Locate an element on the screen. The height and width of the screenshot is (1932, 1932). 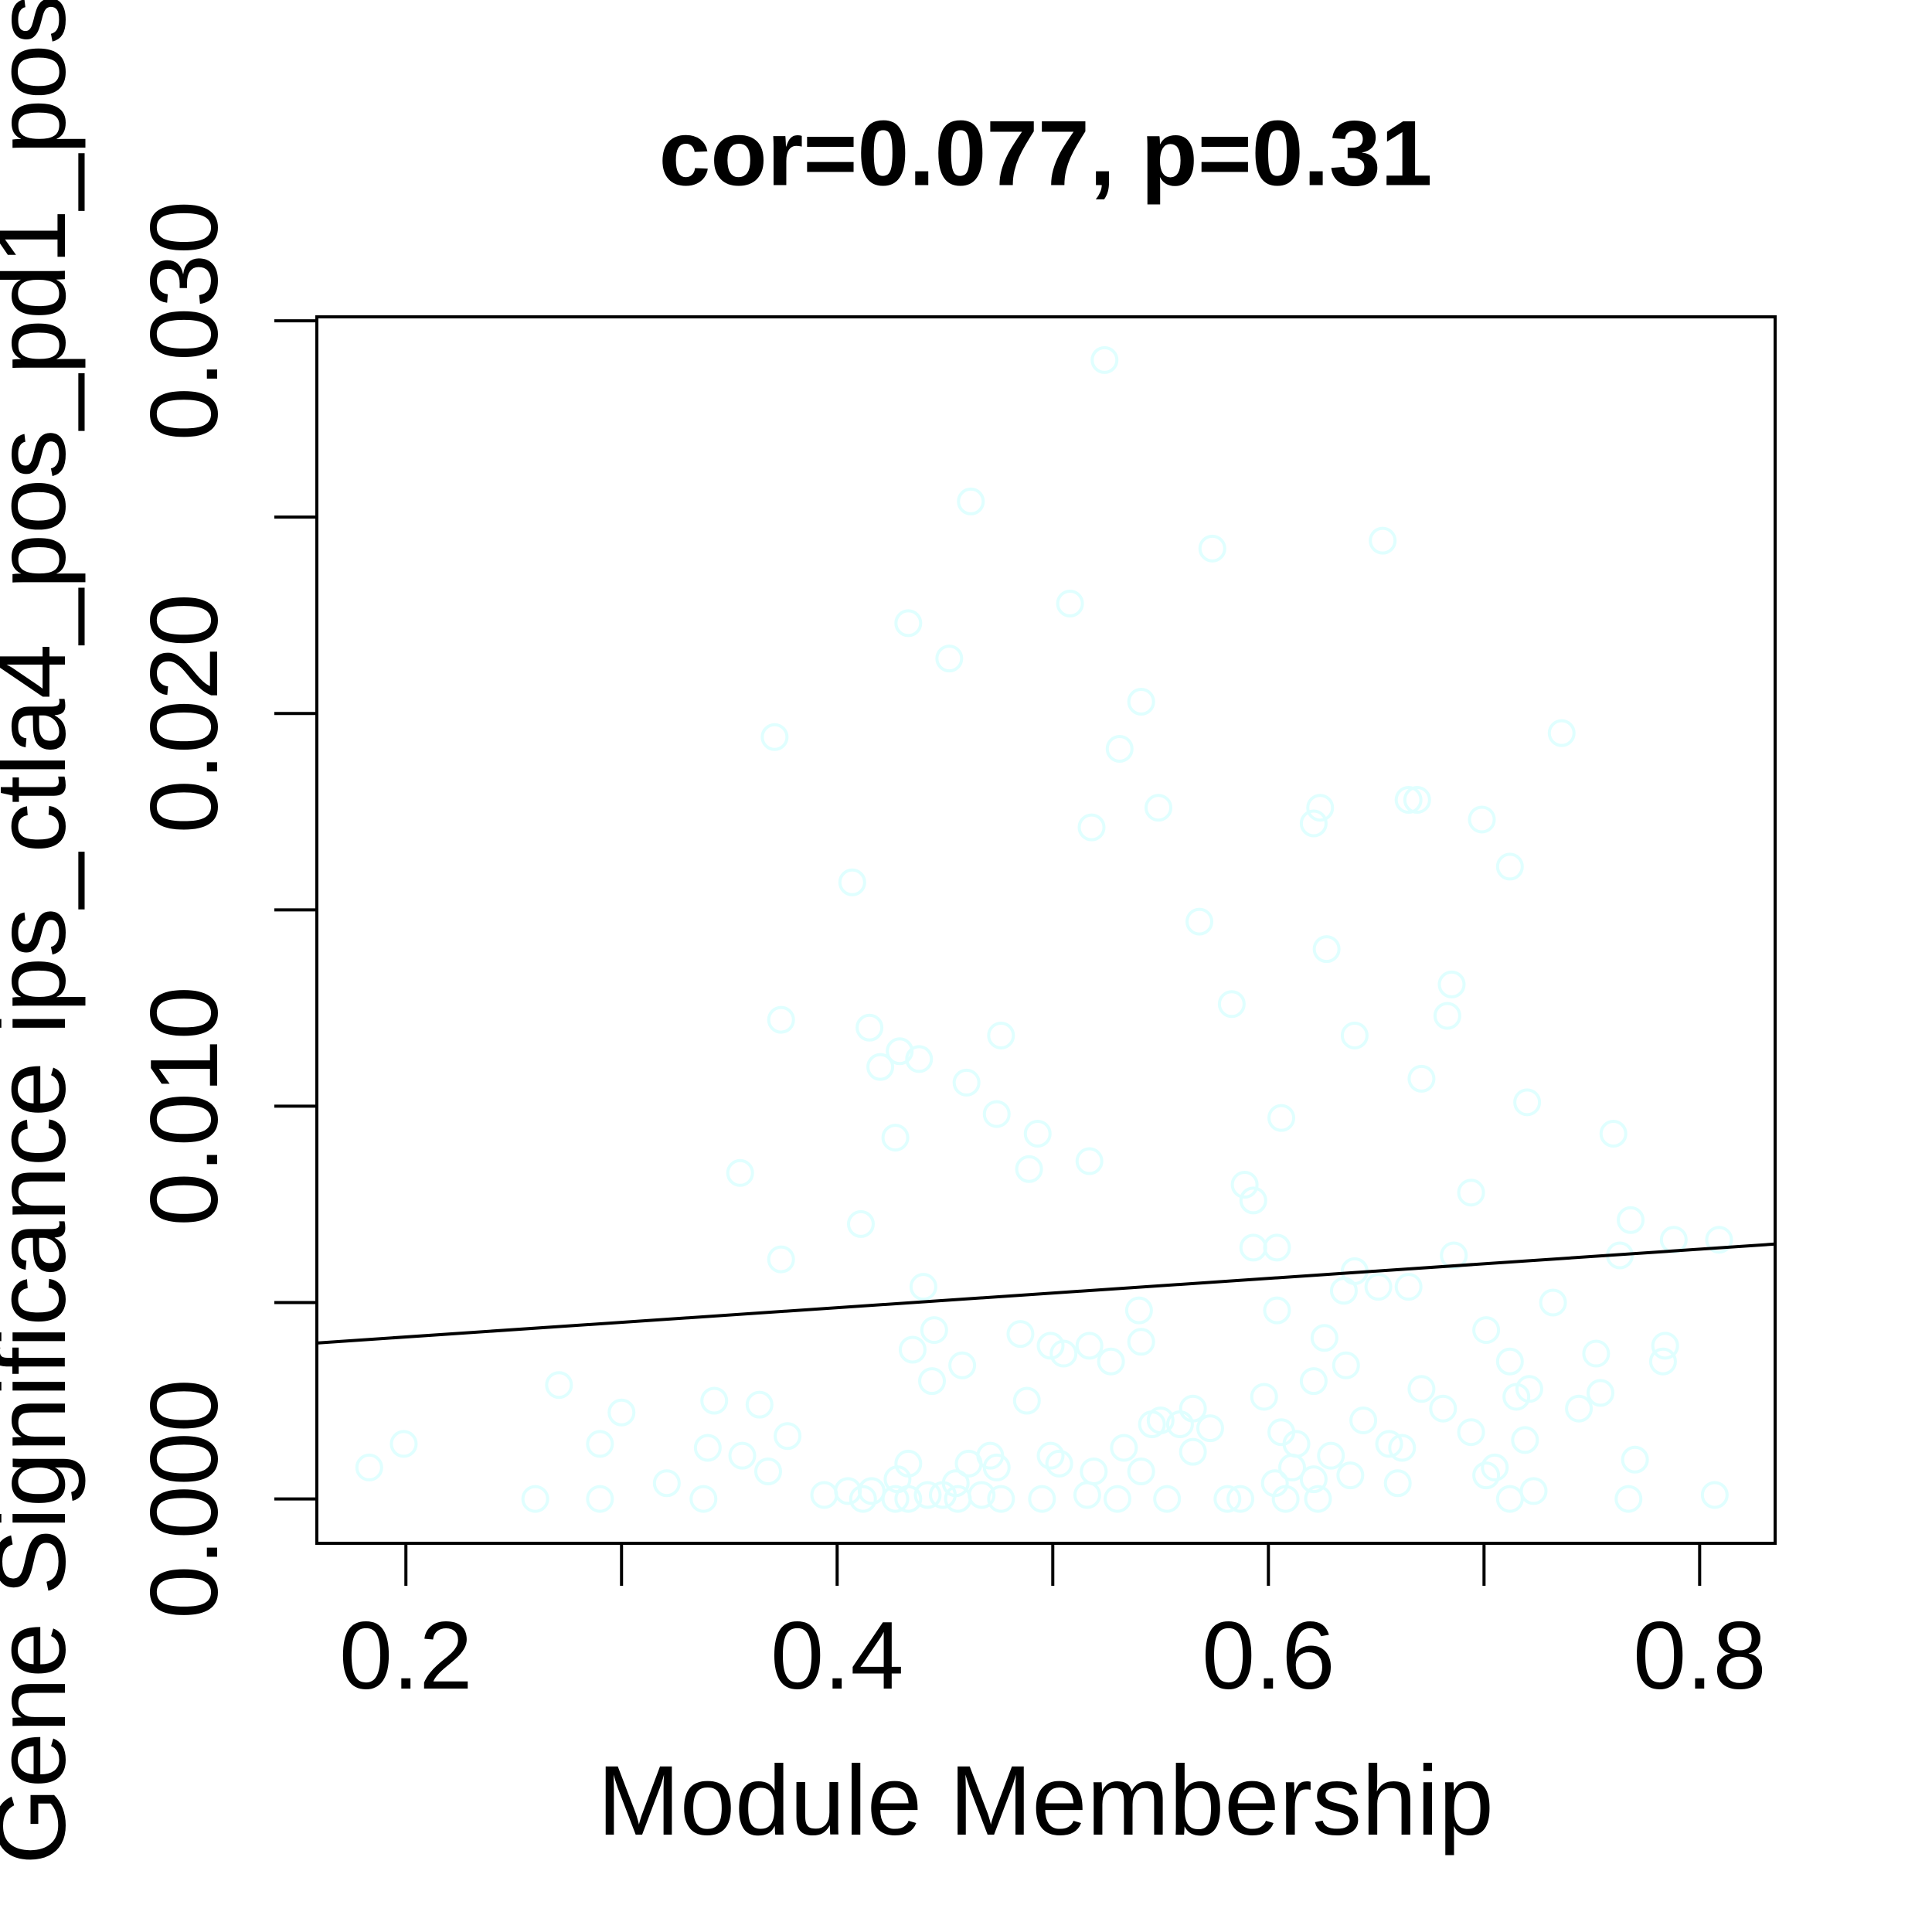
y-tick-label: 0.030 is located at coordinates (184, 321).